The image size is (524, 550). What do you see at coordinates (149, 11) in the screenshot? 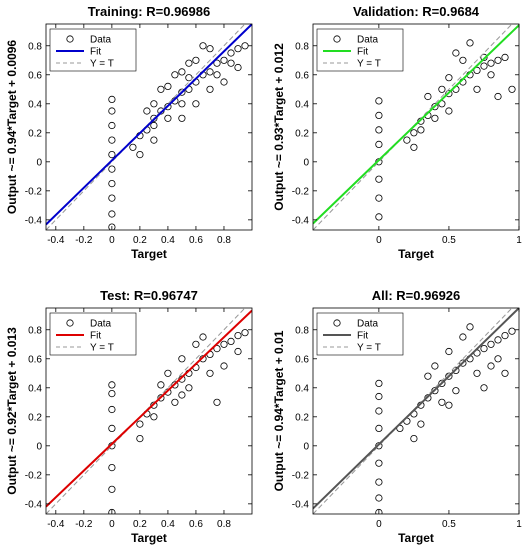
I see `chart-title: Training: R=0.96986` at bounding box center [149, 11].